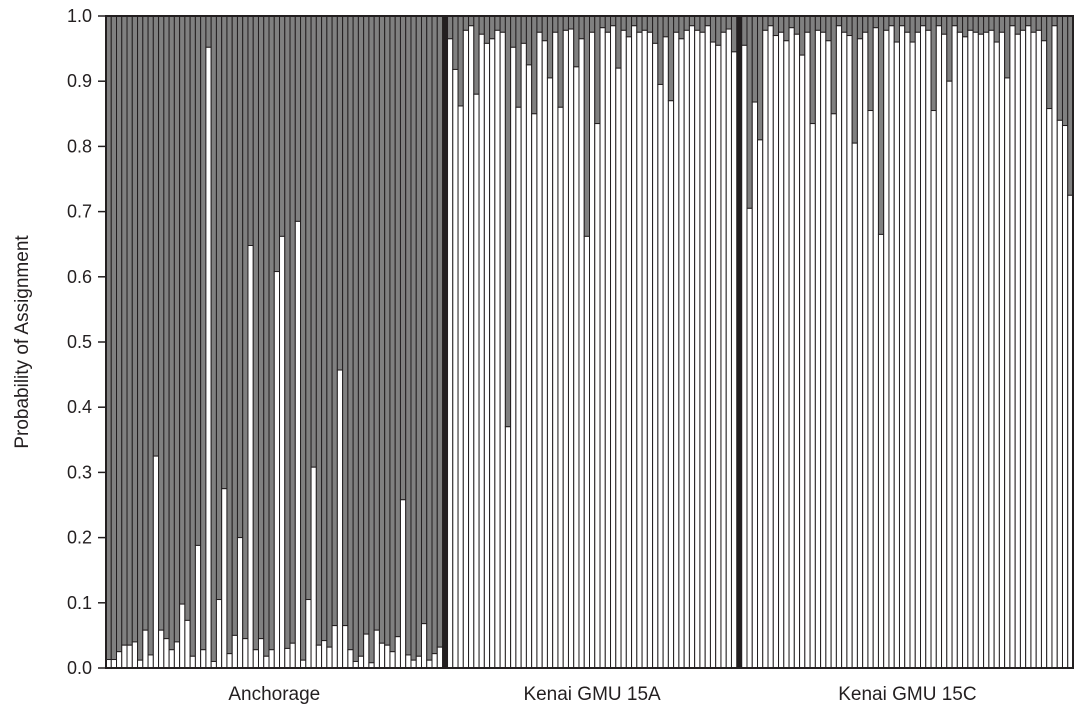 Image resolution: width=1079 pixels, height=709 pixels. What do you see at coordinates (79, 603) in the screenshot?
I see `y-tick-label: 0.1` at bounding box center [79, 603].